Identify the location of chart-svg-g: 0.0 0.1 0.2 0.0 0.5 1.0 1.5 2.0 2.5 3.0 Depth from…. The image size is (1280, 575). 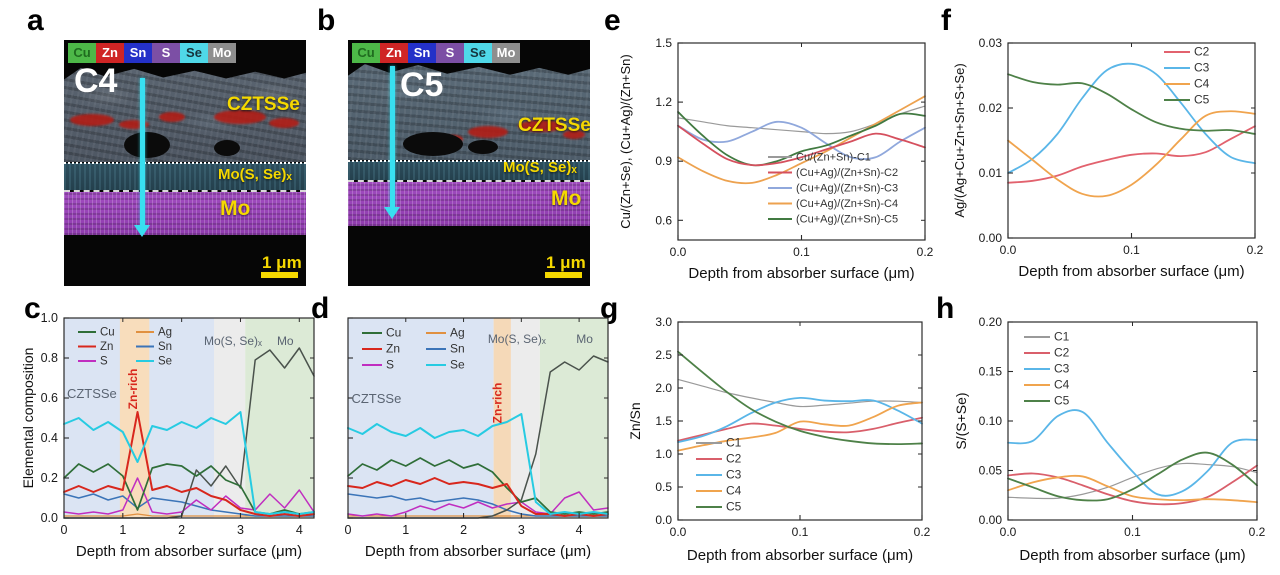
(779, 439).